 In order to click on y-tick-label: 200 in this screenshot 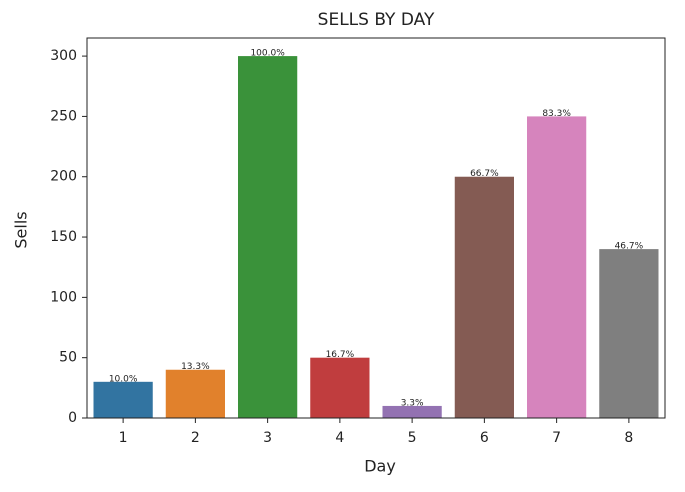, I will do `click(63, 177)`.